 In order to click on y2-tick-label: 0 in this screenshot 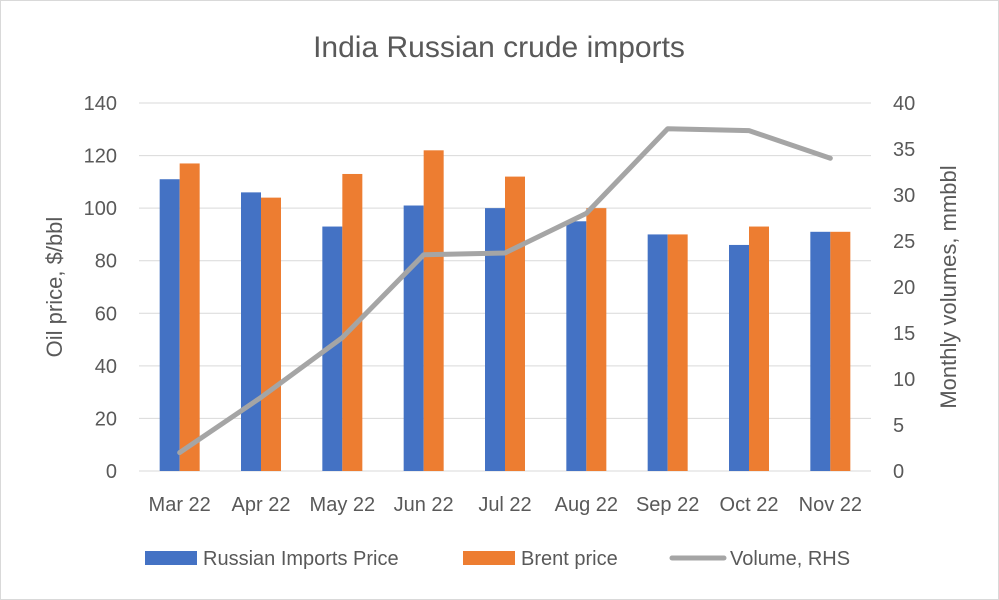, I will do `click(898, 472)`.